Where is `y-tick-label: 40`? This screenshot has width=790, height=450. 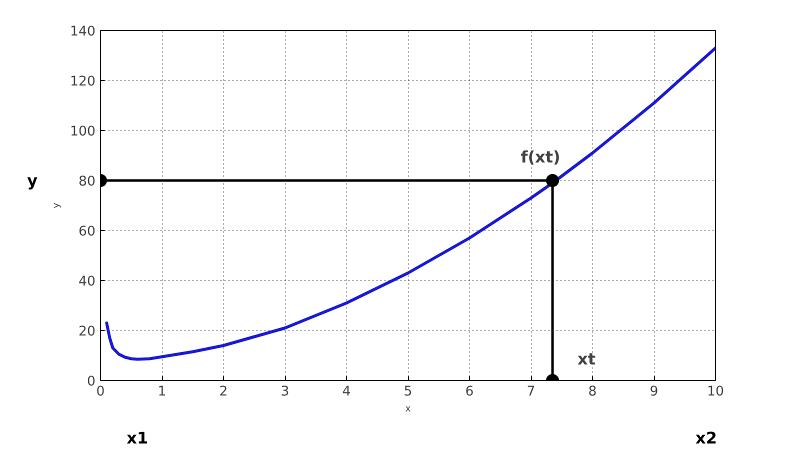
y-tick-label: 40 is located at coordinates (87, 282).